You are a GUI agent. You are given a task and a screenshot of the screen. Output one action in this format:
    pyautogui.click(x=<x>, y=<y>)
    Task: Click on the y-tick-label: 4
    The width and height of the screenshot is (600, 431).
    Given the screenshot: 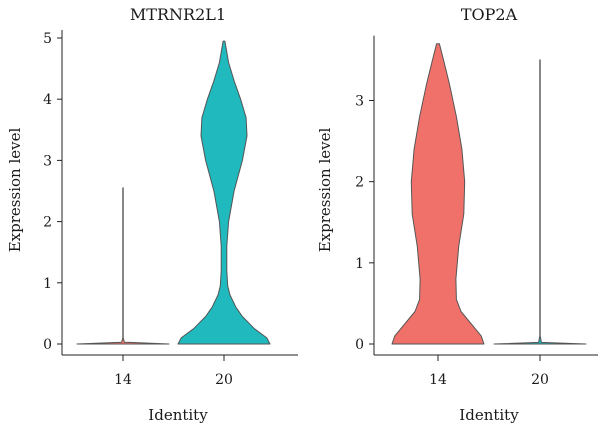 What is the action you would take?
    pyautogui.click(x=47, y=100)
    